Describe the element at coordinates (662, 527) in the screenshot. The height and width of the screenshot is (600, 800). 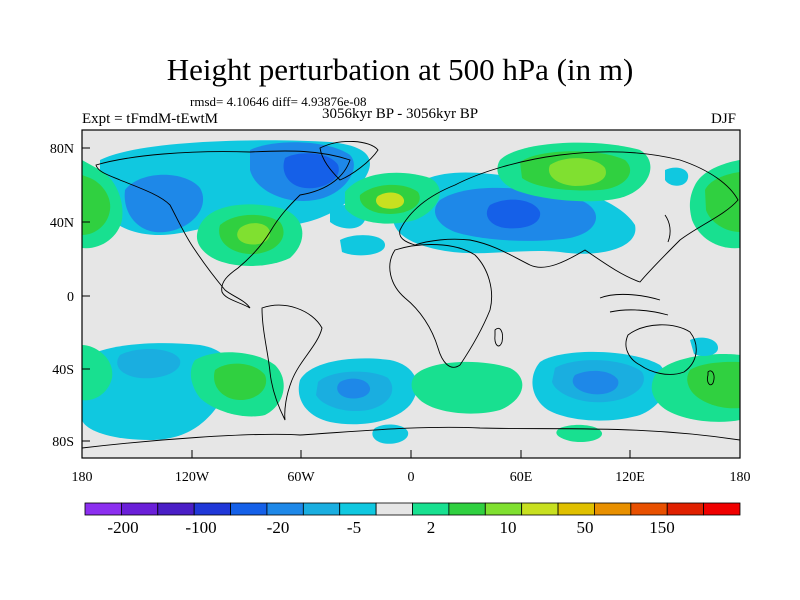
I see `colorbar-label: 150` at that location.